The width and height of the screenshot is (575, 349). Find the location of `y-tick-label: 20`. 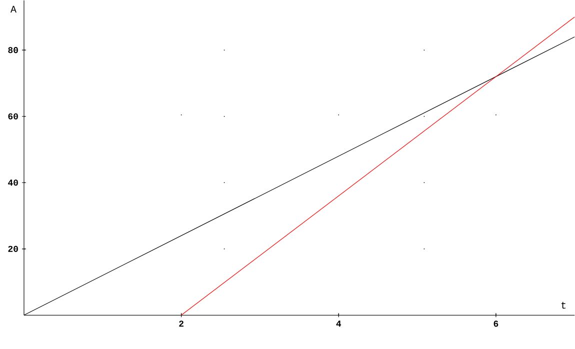

y-tick-label: 20 is located at coordinates (13, 249).